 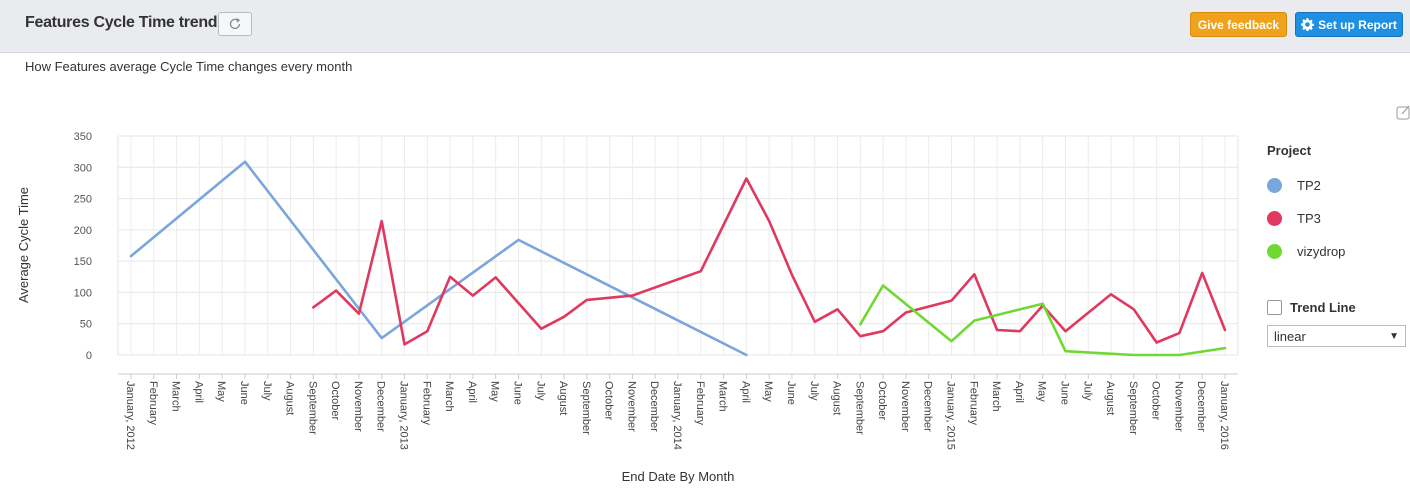 I want to click on x-tick-label: January, 2016, so click(x=1224, y=415).